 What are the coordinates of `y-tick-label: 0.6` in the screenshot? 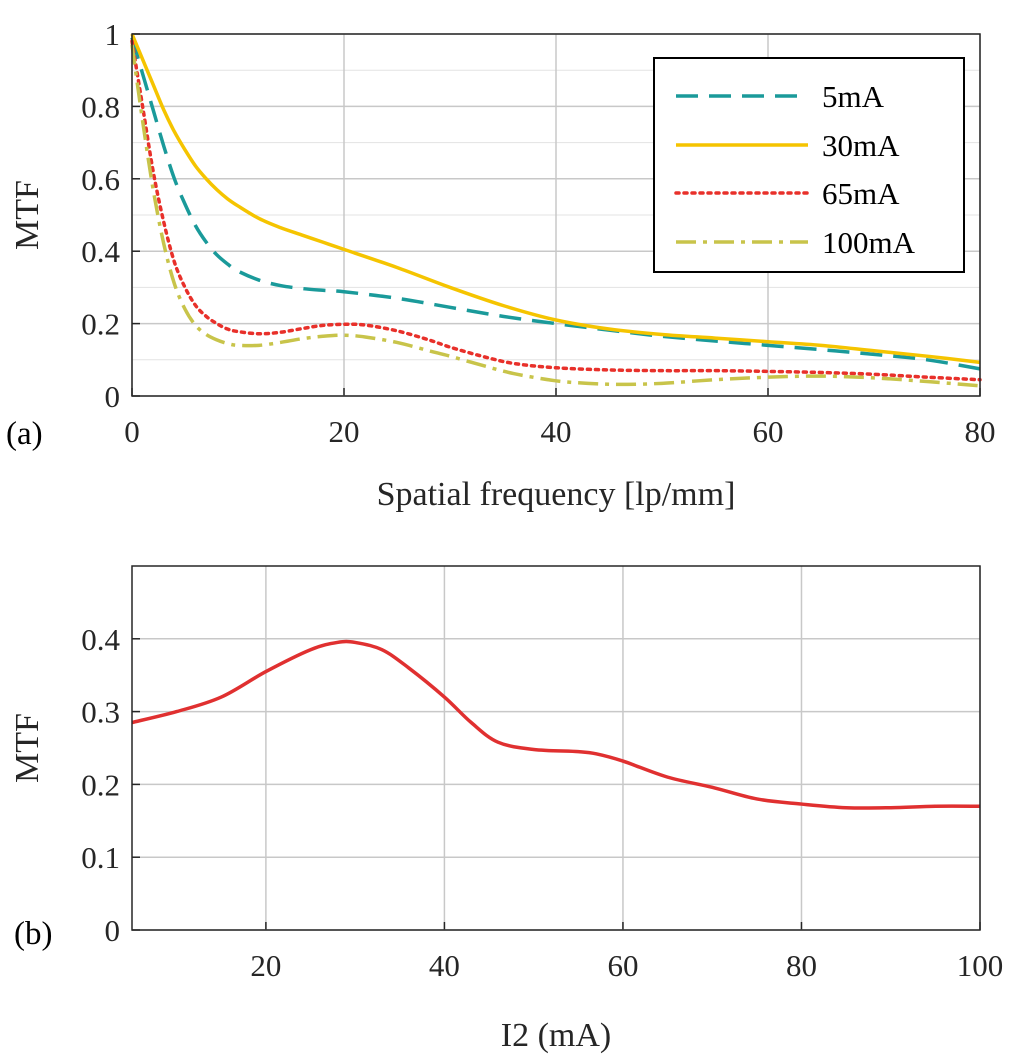 It's located at (100, 179).